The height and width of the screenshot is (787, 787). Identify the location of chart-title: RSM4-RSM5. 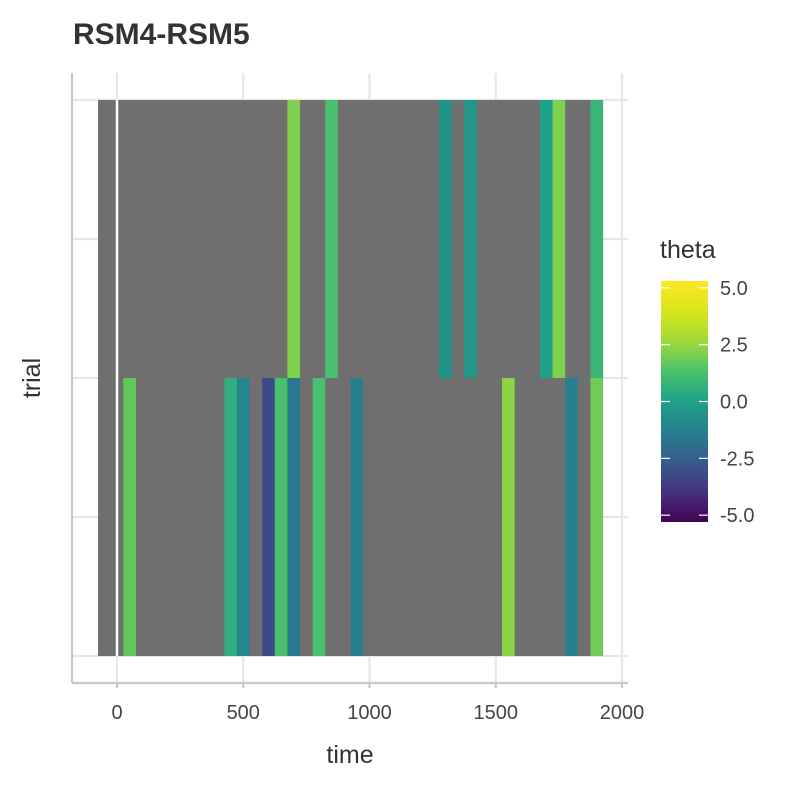
(161, 34).